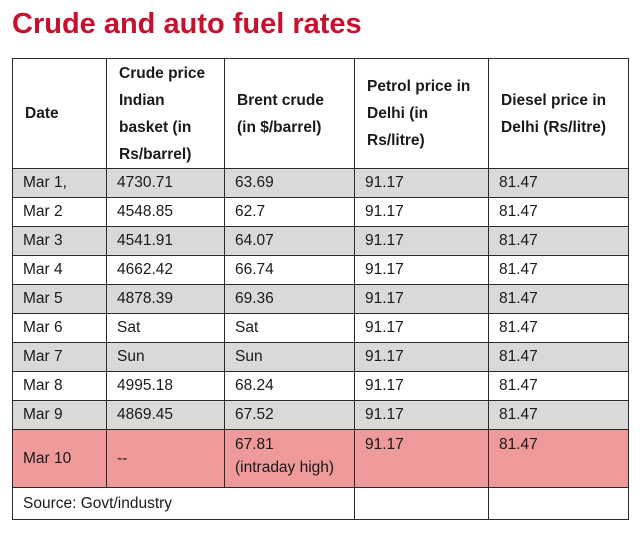  I want to click on table-row: Mar 1, 4730.71 63.69 91.17 81.47, so click(320, 183).